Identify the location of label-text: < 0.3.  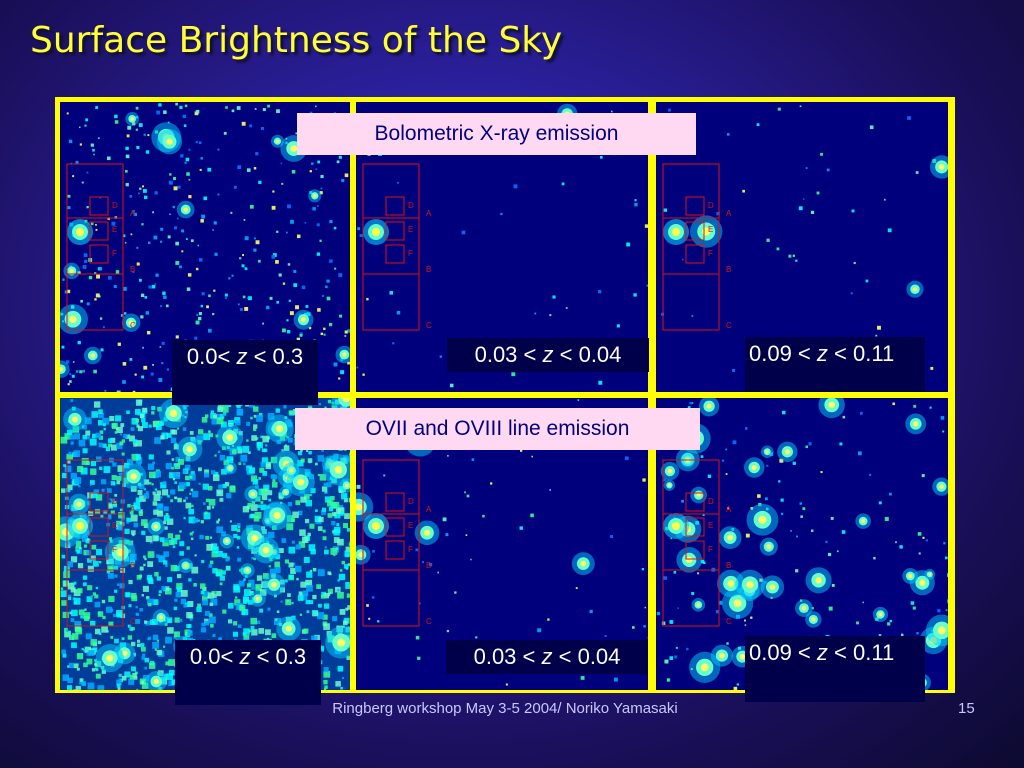
(278, 356).